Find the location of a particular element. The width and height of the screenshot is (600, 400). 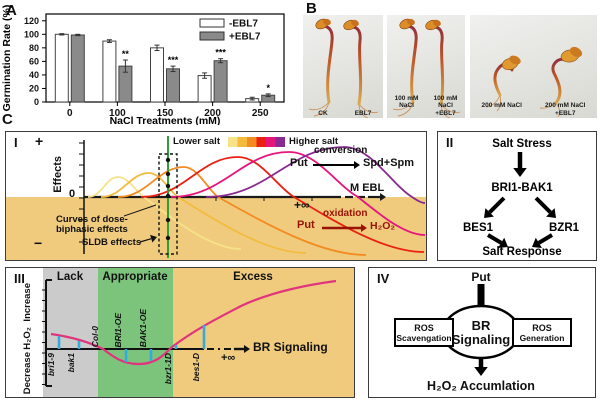

zone-excess-label: Excess is located at coordinates (253, 277).